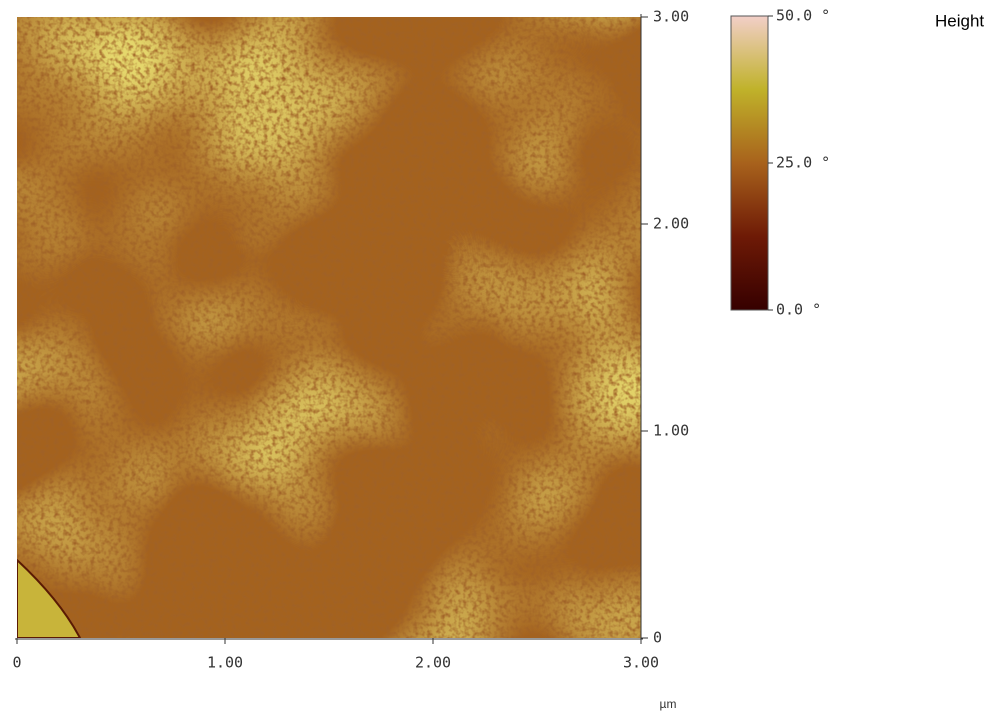 The image size is (1002, 717). I want to click on x-tick-label: 1.00, so click(225, 663).